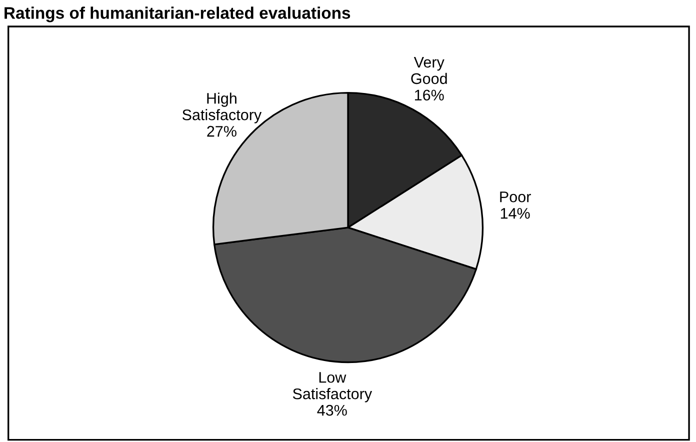  Describe the element at coordinates (429, 95) in the screenshot. I see `data-label: 16%` at that location.